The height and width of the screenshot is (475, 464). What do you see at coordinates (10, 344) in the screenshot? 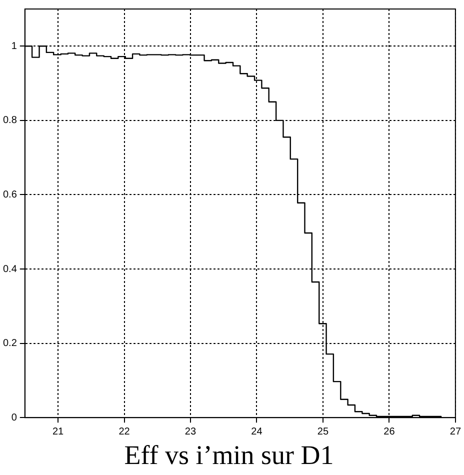
I see `y-tick-label: 0.2` at bounding box center [10, 344].